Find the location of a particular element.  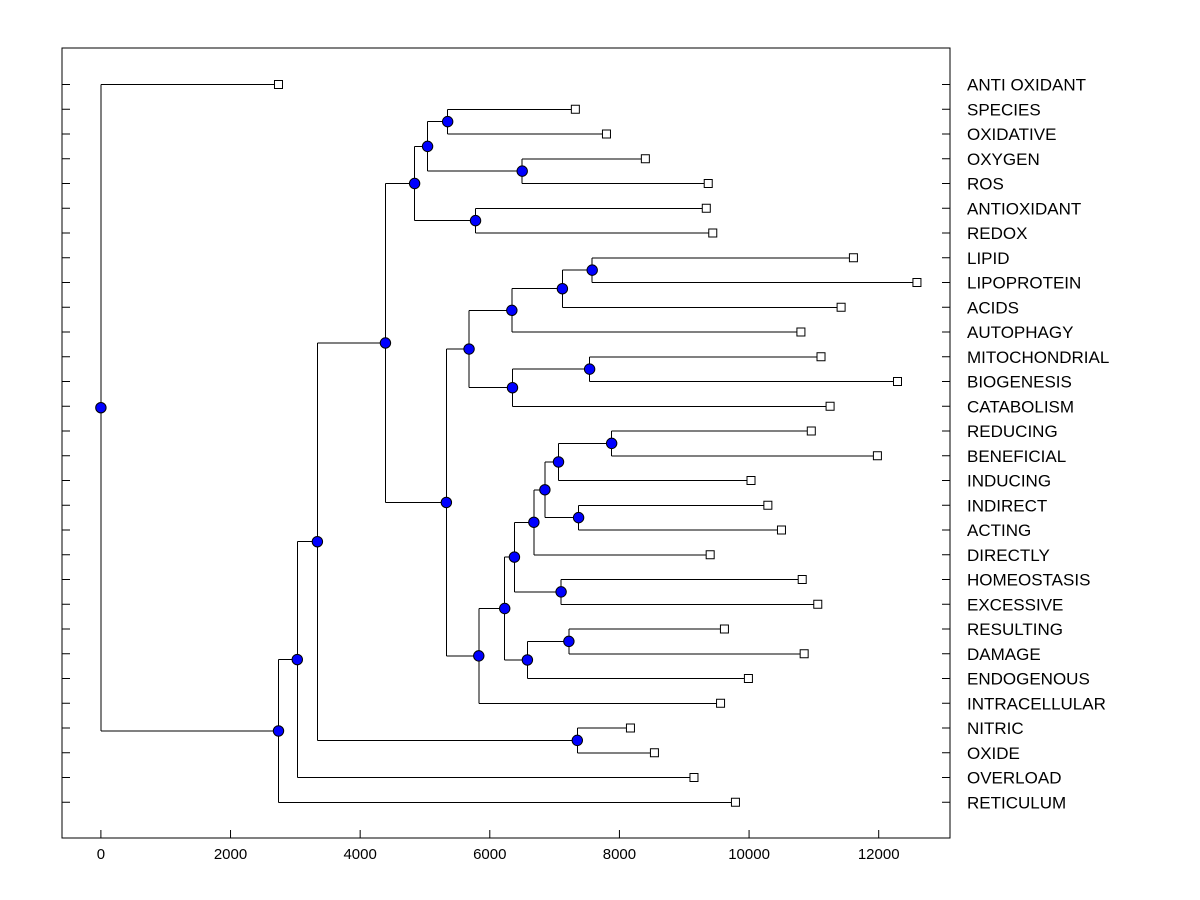

leaf-label: CATABOLISM is located at coordinates (1020, 406).